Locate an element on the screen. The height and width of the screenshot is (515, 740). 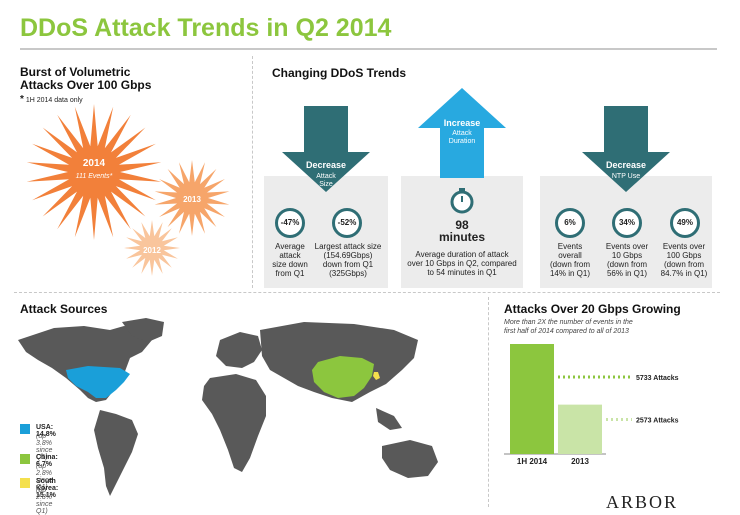
burst-heading-line1: Burst of Volumetric is located at coordinates (75, 72).